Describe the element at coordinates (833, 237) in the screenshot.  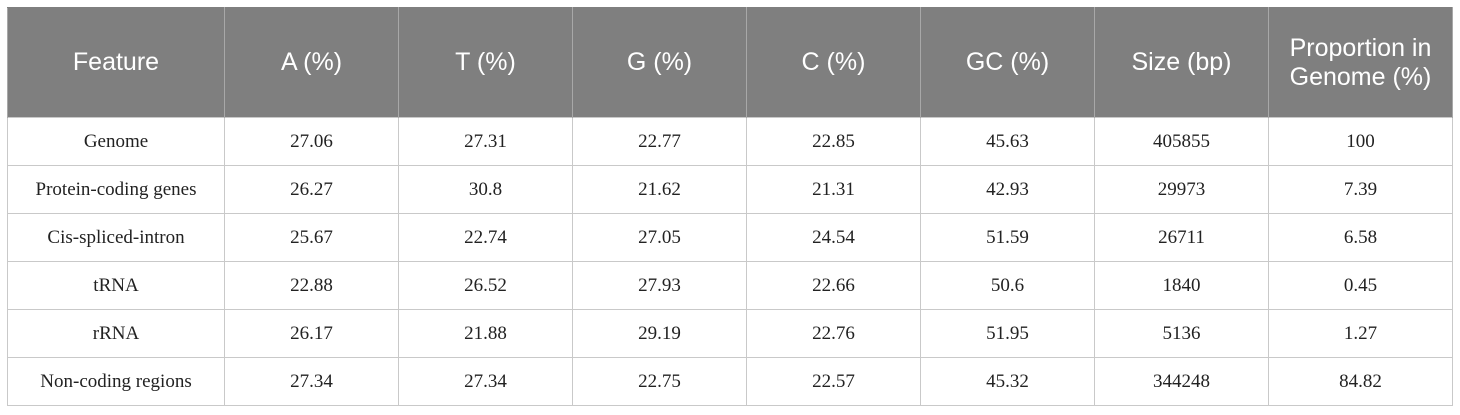
I see `cell-c: 24.54` at that location.